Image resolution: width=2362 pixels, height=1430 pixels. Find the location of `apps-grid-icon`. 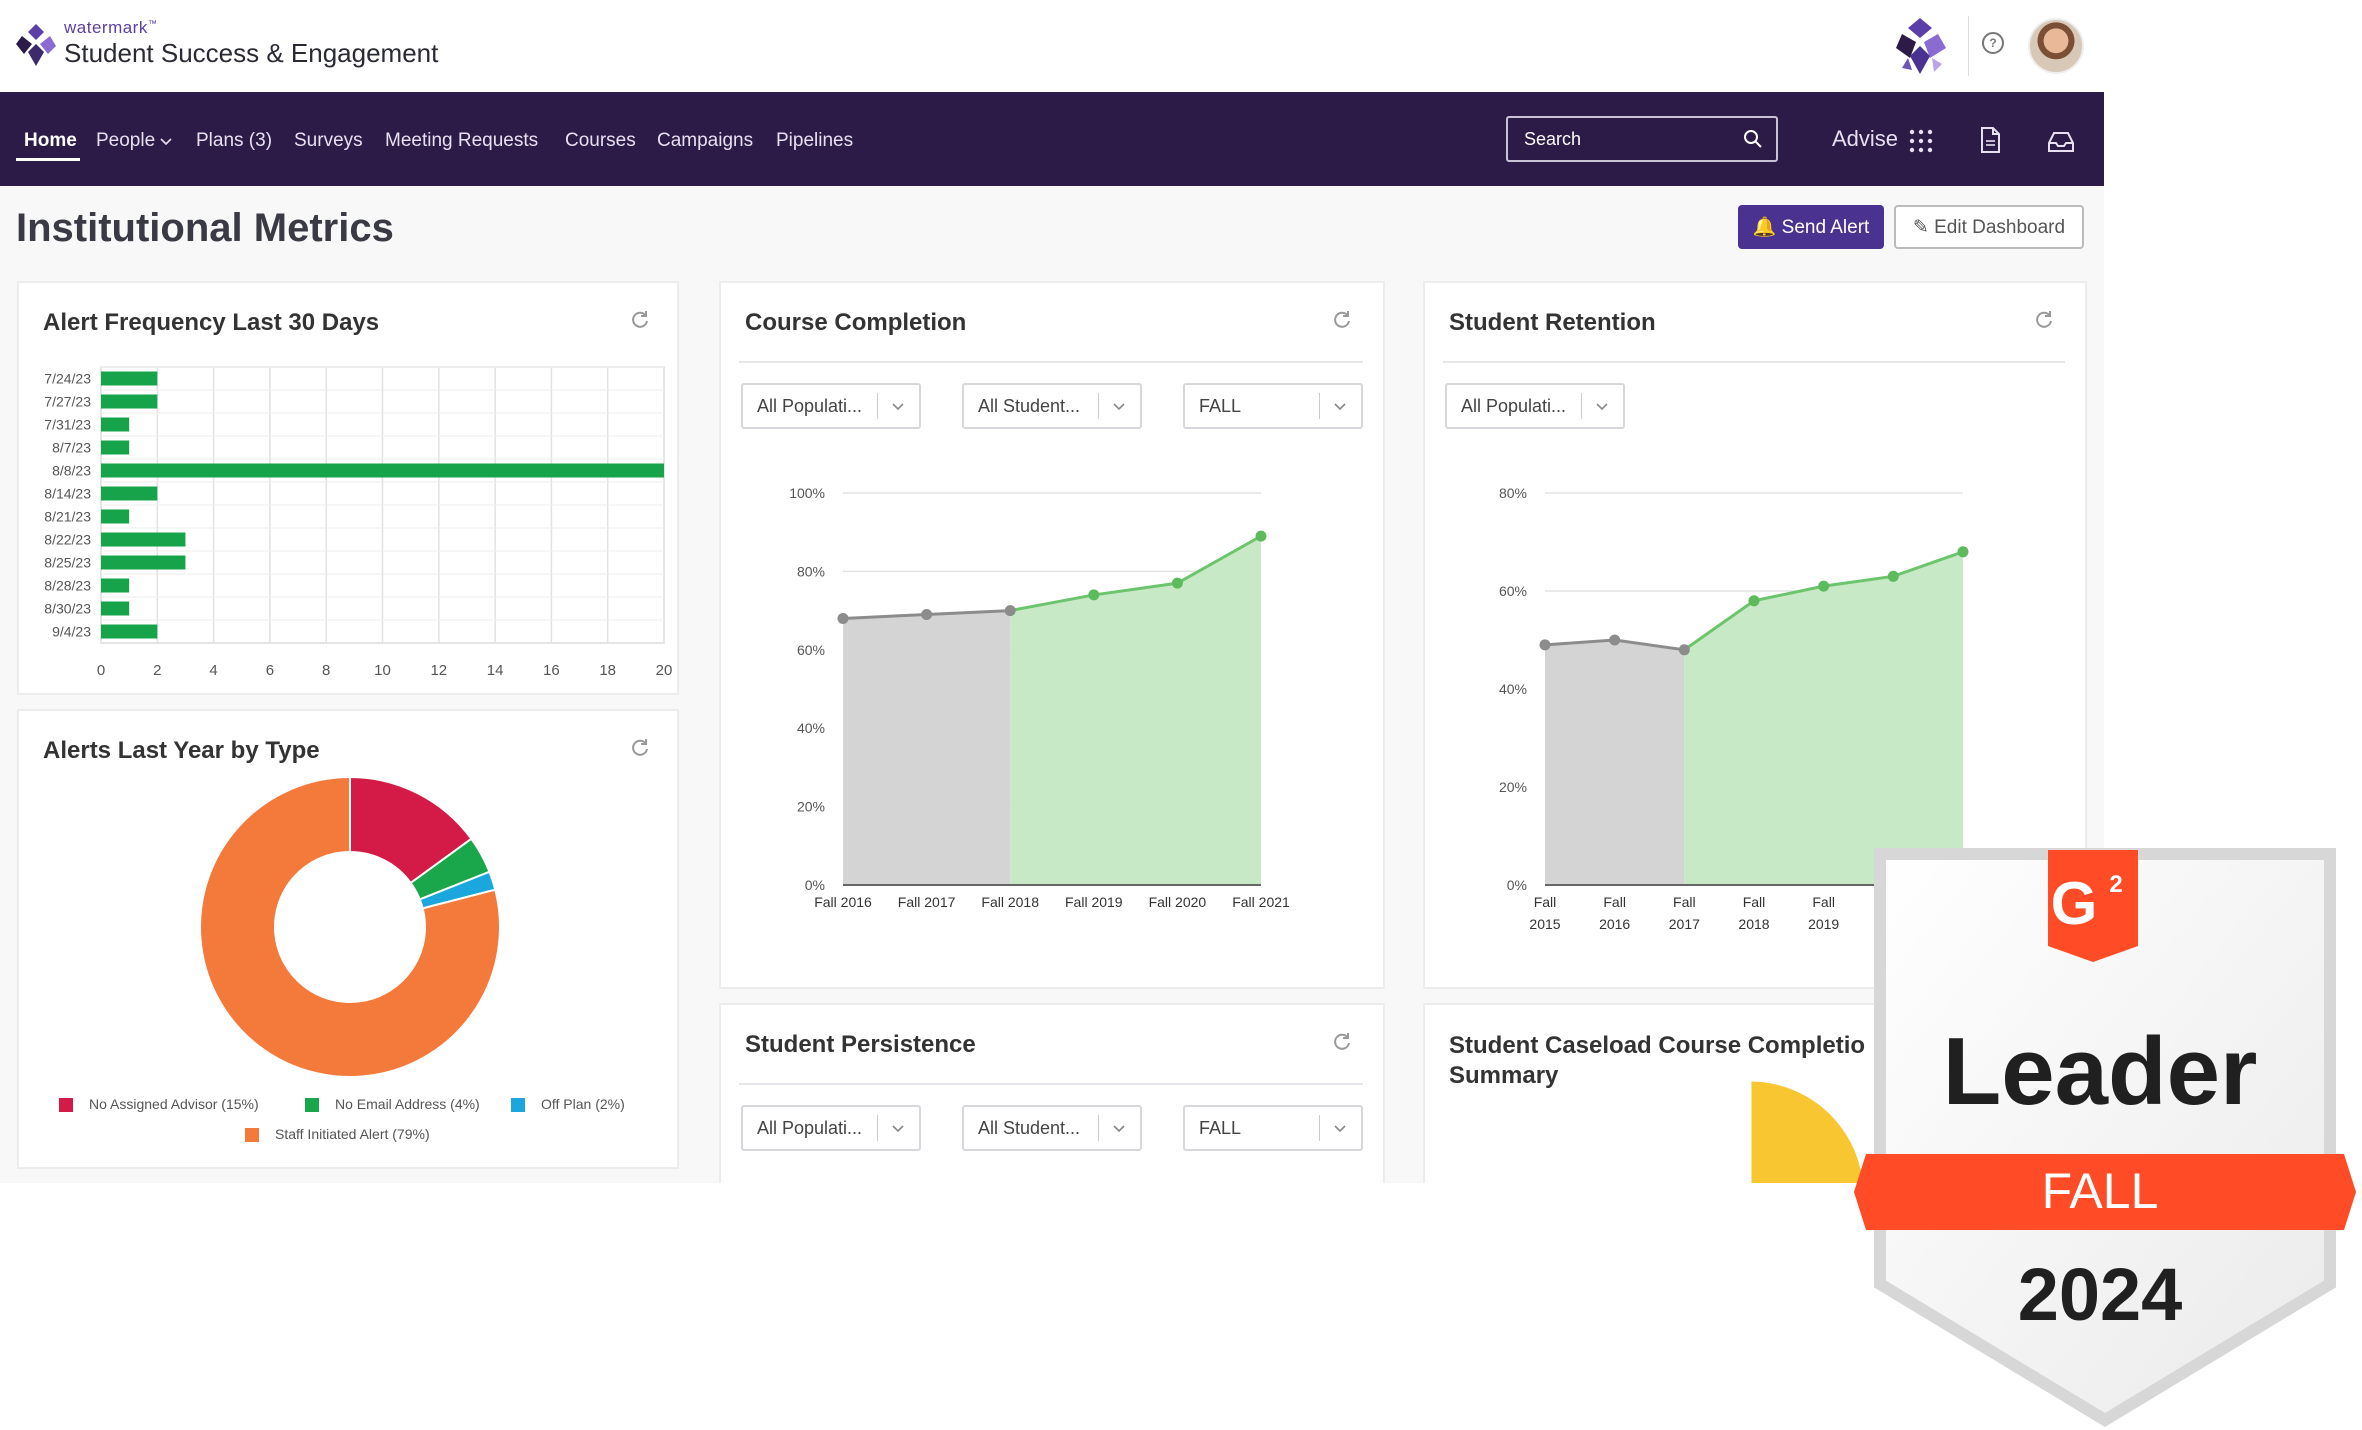

apps-grid-icon is located at coordinates (1921, 141).